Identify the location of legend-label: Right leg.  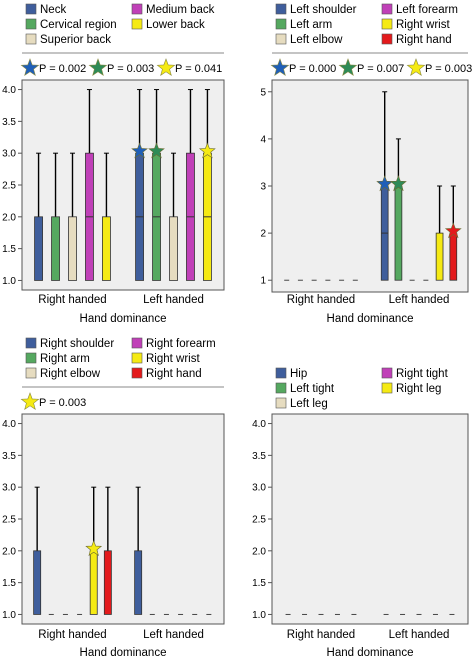
(418, 389).